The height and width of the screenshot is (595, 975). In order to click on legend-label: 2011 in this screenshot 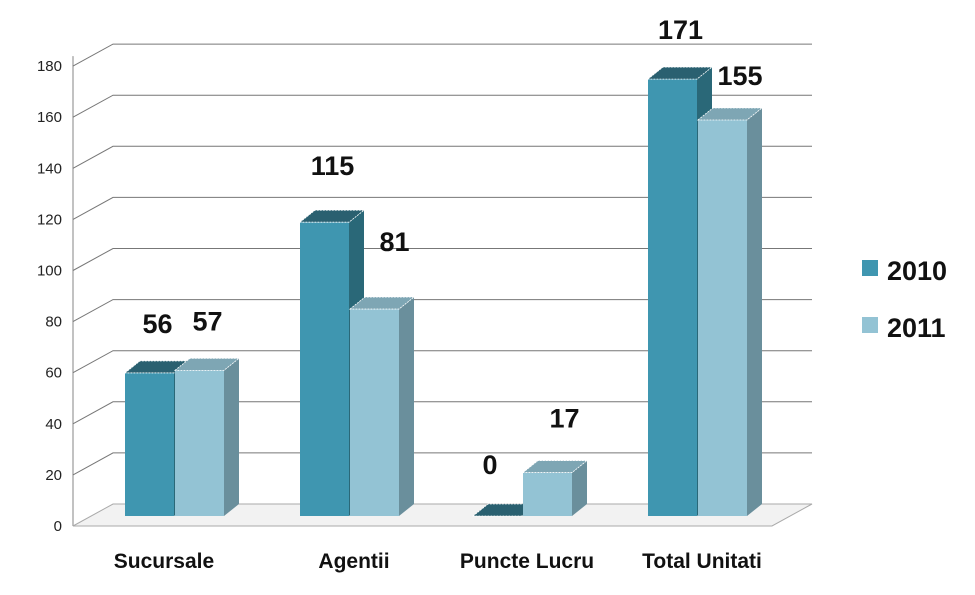, I will do `click(916, 328)`.